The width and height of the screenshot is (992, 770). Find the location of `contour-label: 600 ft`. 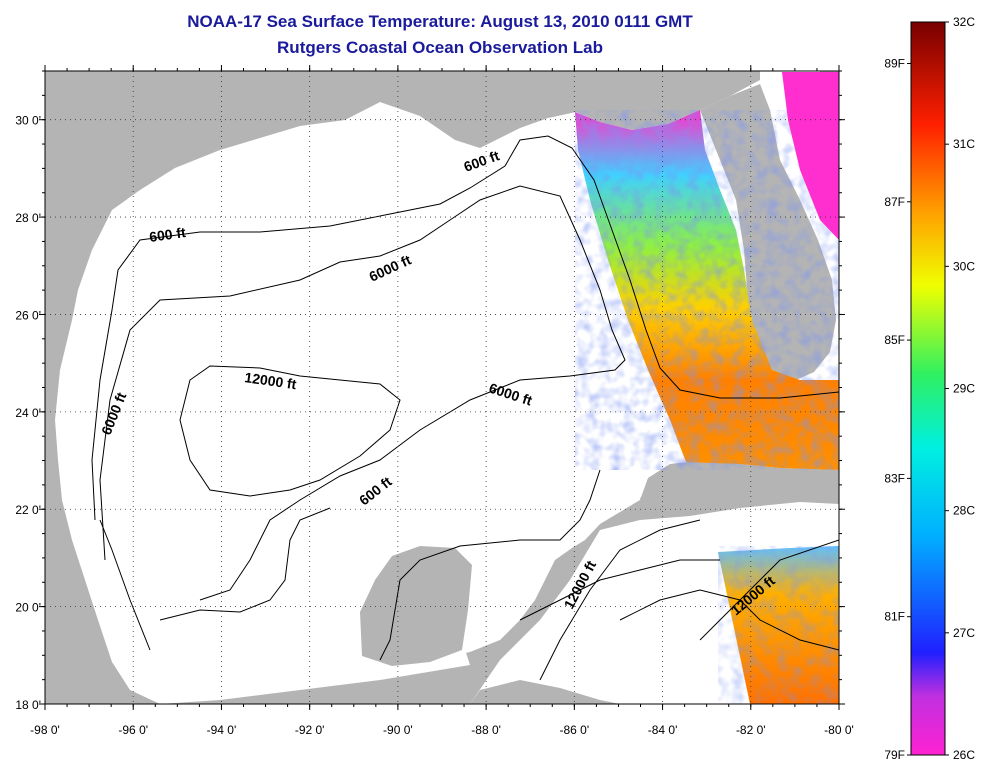

contour-label: 600 ft is located at coordinates (167, 234).